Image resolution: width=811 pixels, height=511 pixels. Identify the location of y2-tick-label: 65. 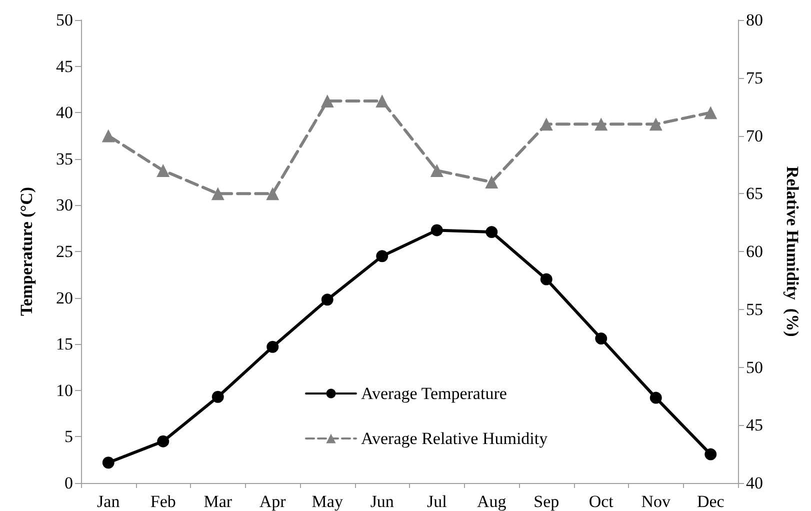
(754, 194).